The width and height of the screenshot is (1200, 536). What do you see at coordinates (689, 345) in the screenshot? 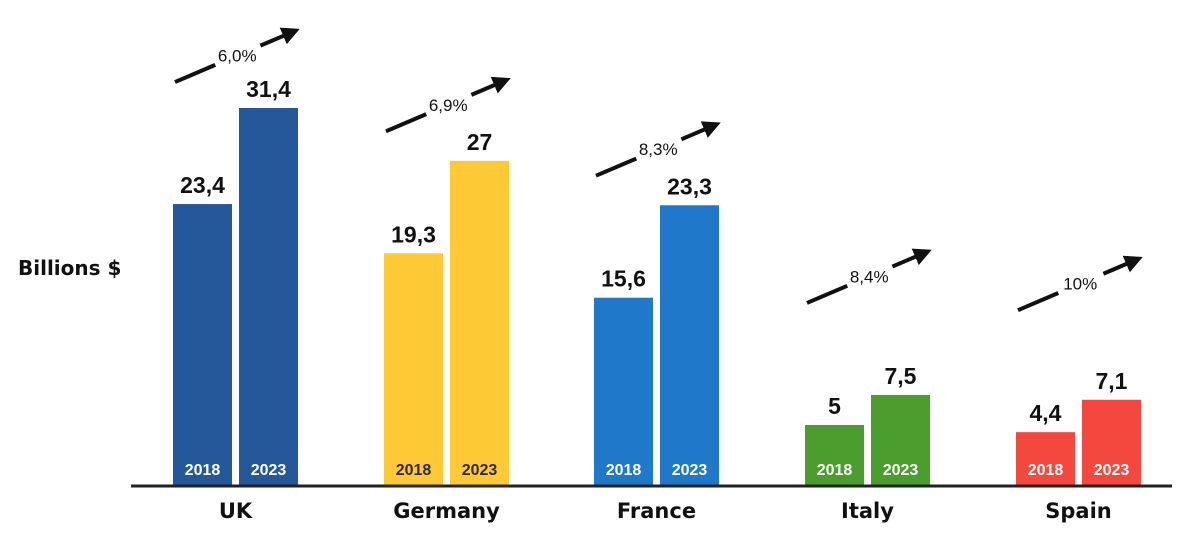
I see `bar-france-2023` at bounding box center [689, 345].